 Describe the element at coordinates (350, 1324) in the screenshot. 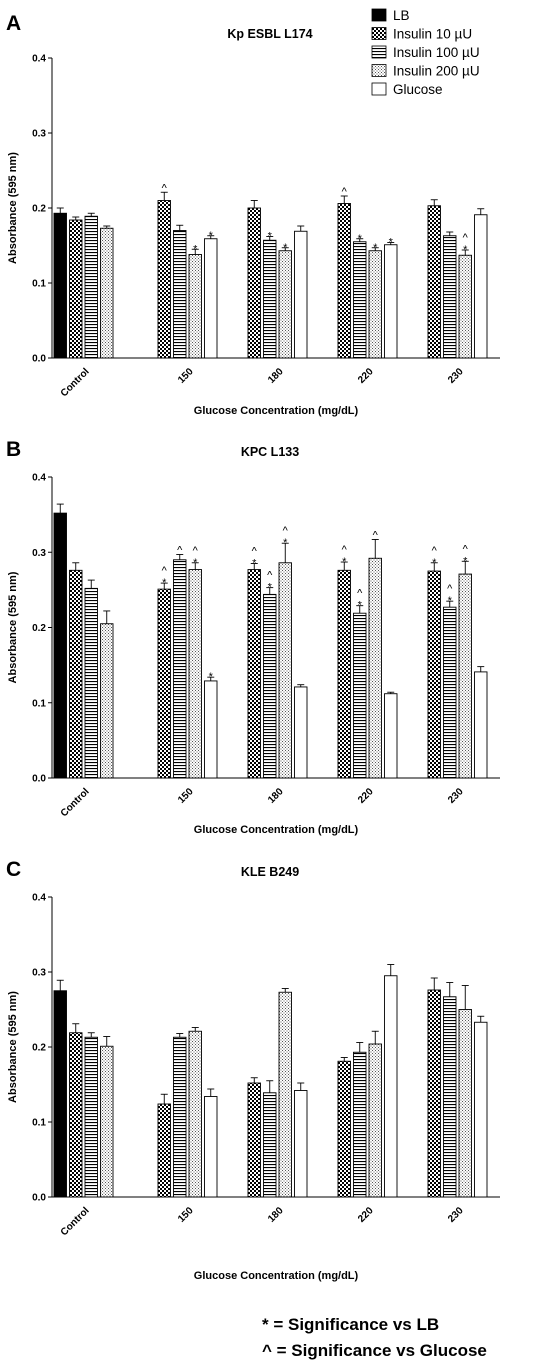

I see `footnote-significance-lb: * = Significance vs LB` at that location.